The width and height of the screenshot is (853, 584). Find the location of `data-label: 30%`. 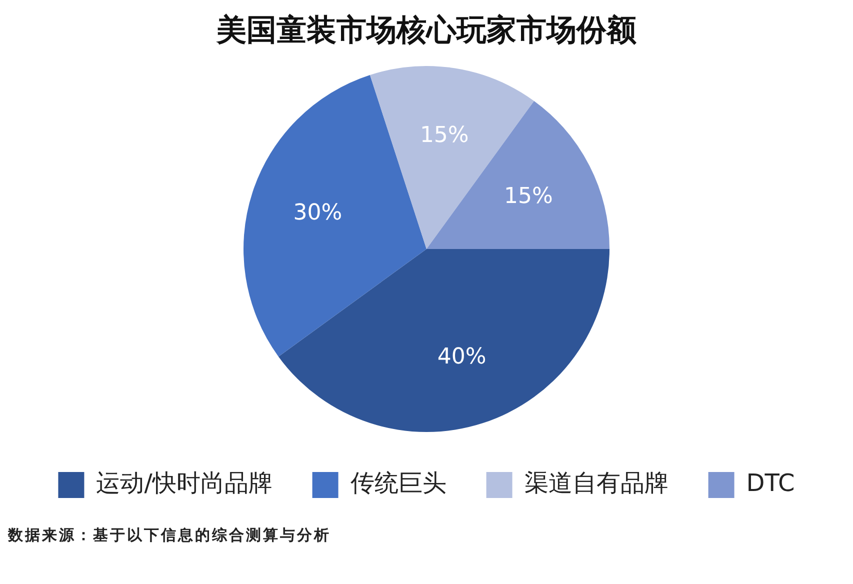

data-label: 30% is located at coordinates (317, 213).